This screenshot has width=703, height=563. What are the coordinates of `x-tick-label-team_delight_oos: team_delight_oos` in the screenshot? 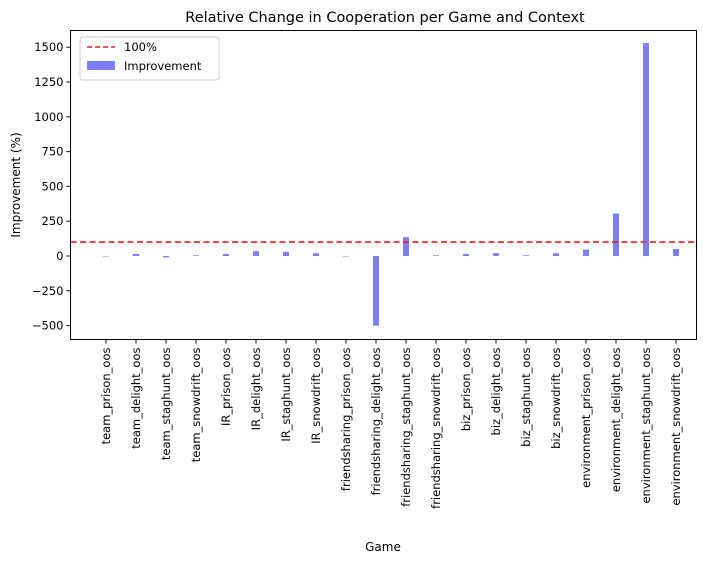 It's located at (136, 397).